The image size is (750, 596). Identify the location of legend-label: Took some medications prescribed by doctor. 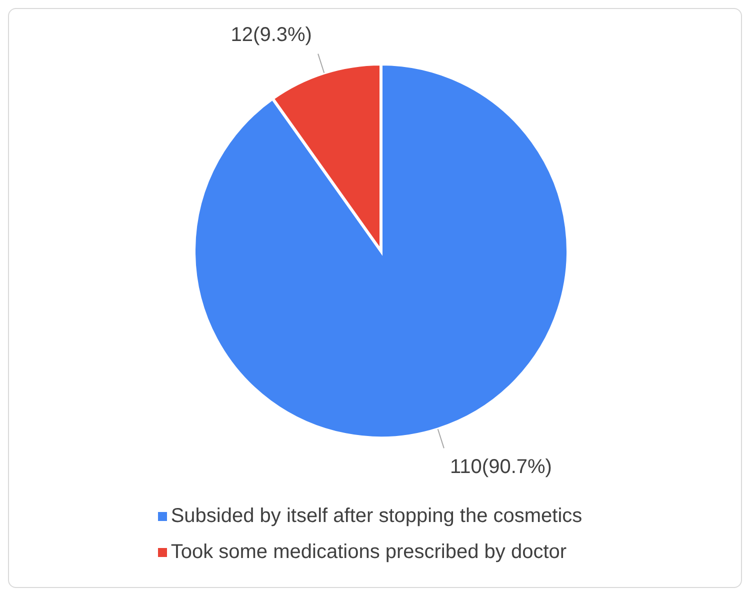
(368, 552).